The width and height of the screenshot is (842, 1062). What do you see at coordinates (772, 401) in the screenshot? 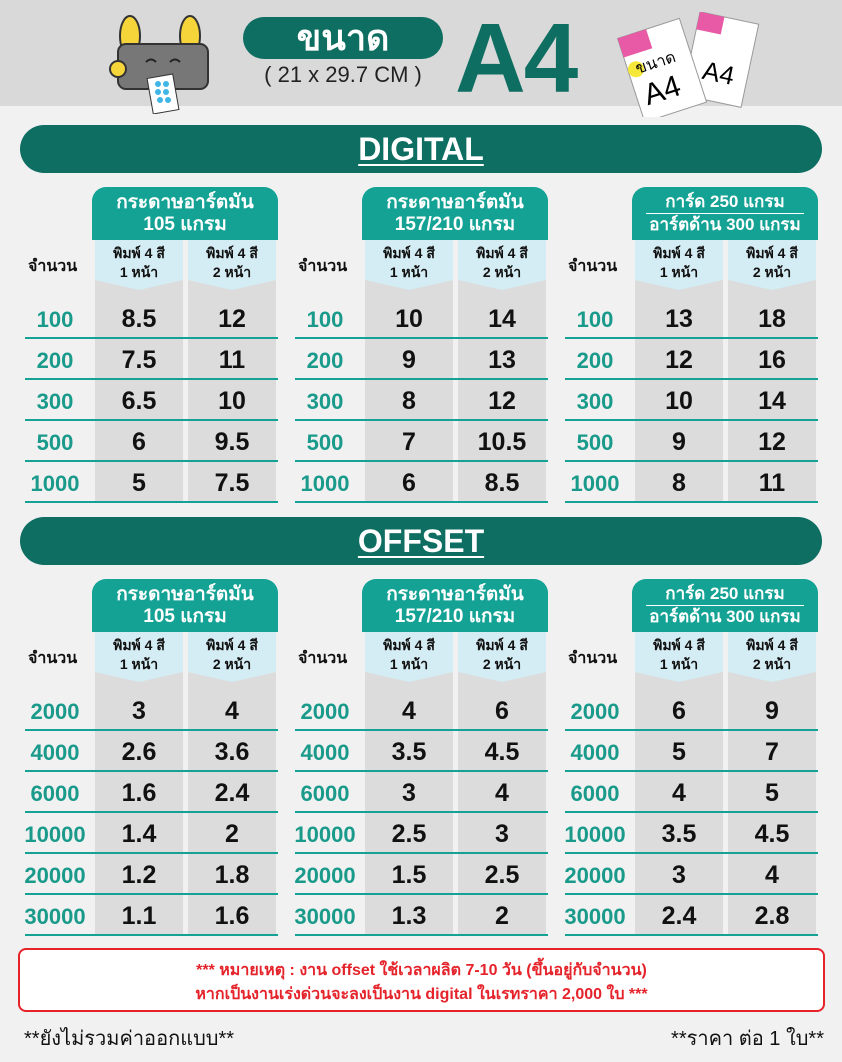
I see `price-cell: 14` at bounding box center [772, 401].